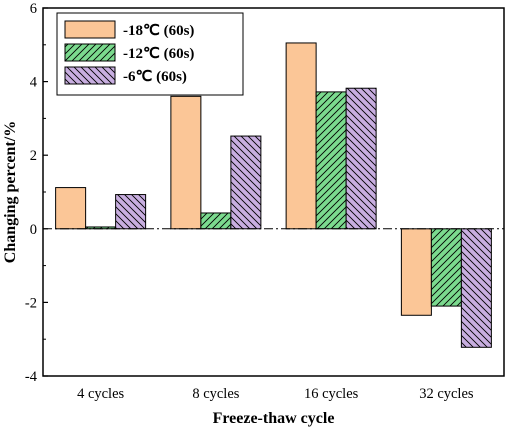 The width and height of the screenshot is (512, 431). What do you see at coordinates (361, 158) in the screenshot?
I see `bar-3-16-cycles` at bounding box center [361, 158].